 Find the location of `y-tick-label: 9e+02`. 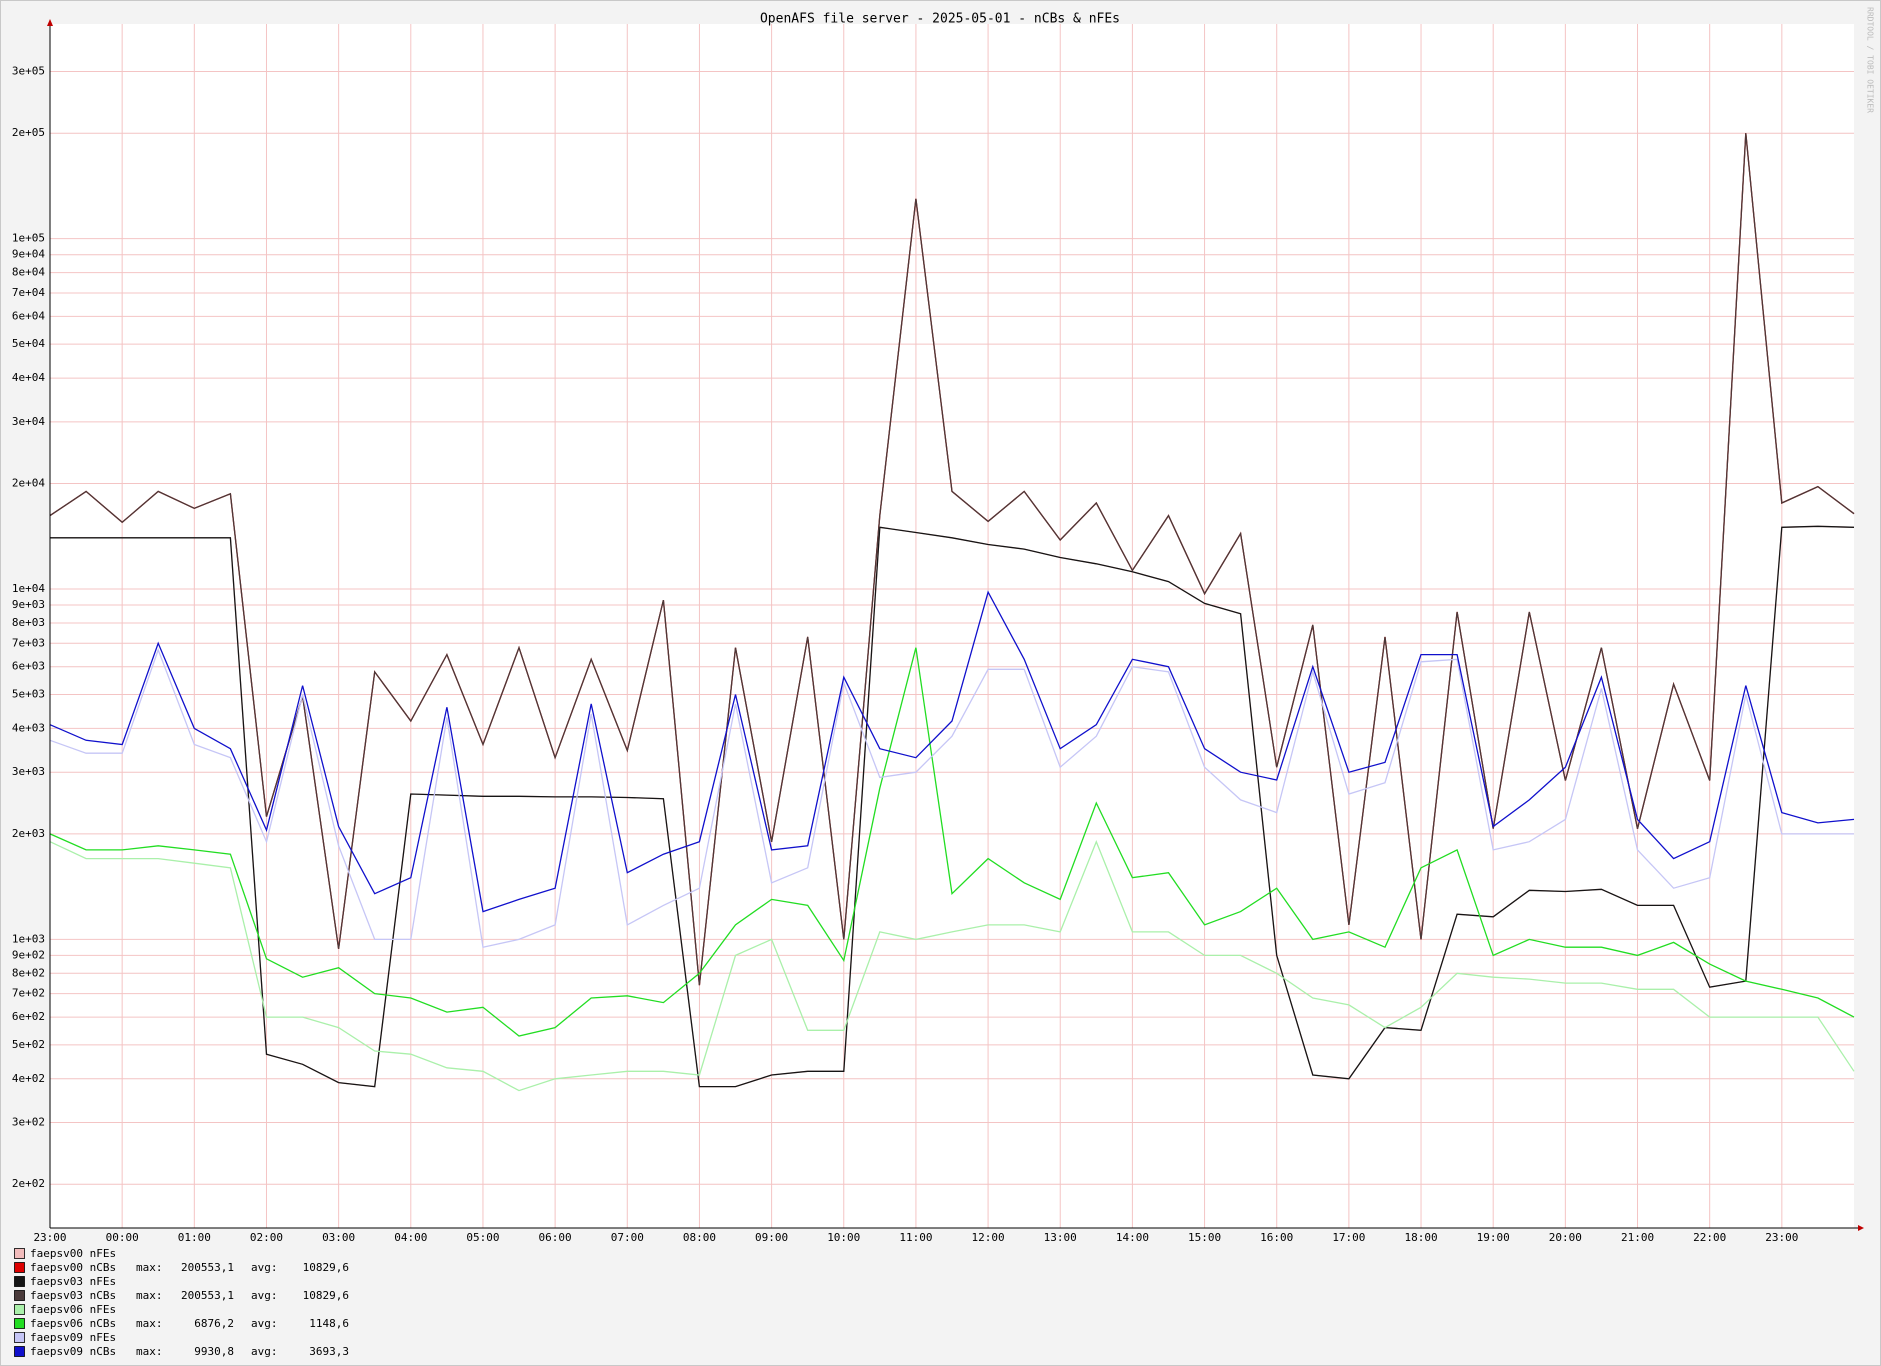

y-tick-label: 9e+02 is located at coordinates (28, 954).